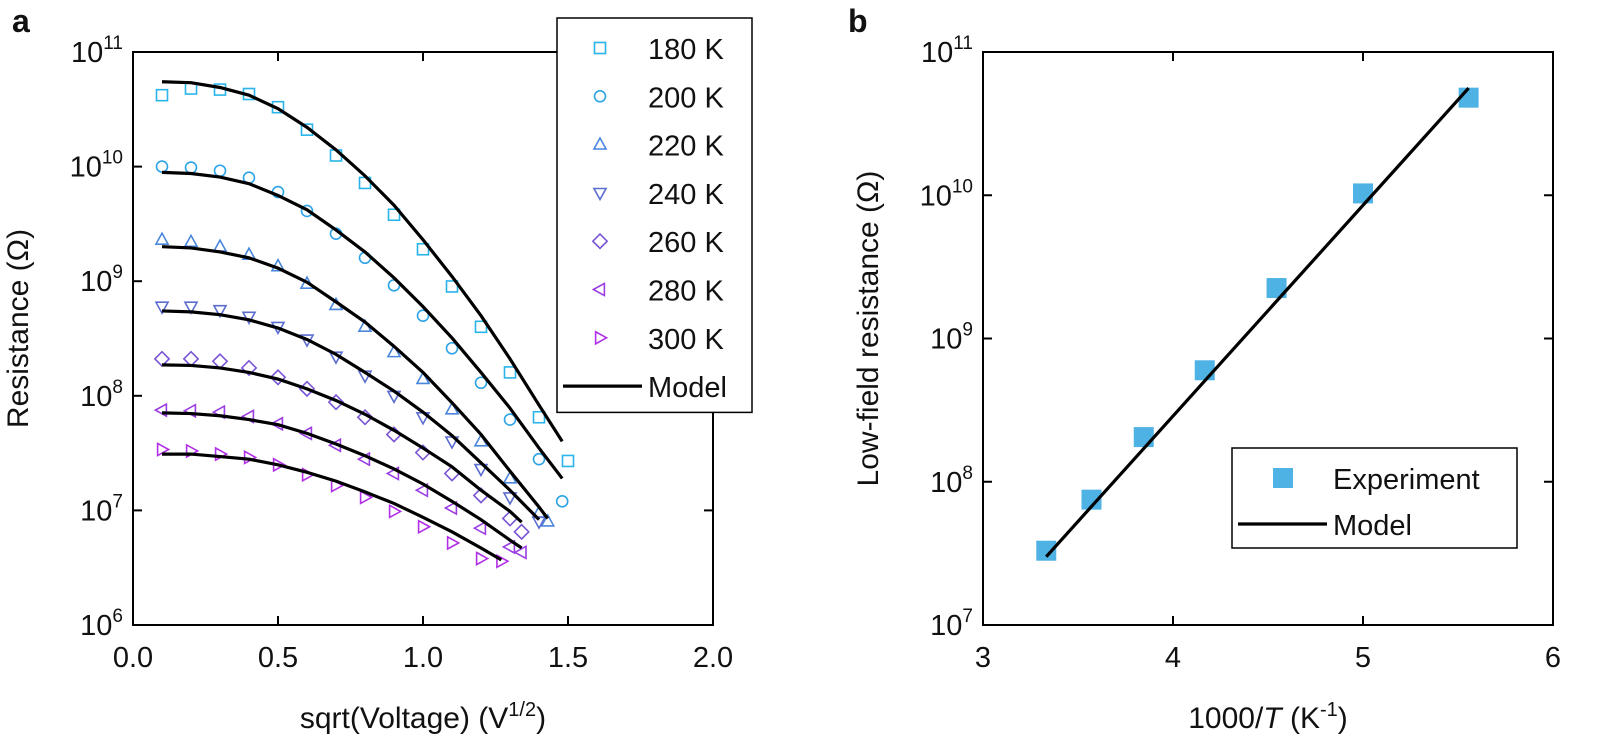 This screenshot has height=754, width=1600. What do you see at coordinates (1226, 718) in the screenshot?
I see `x-axis-label-part: 1000/` at bounding box center [1226, 718].